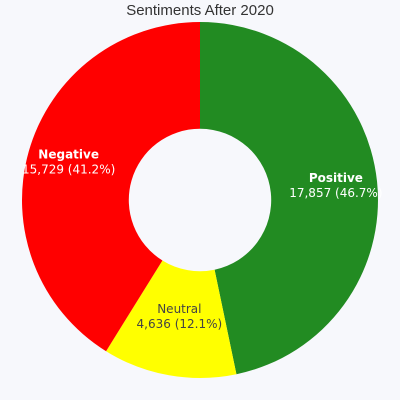 The width and height of the screenshot is (400, 400). Describe the element at coordinates (180, 324) in the screenshot. I see `slice-value: 4,636 (12.1%)` at that location.